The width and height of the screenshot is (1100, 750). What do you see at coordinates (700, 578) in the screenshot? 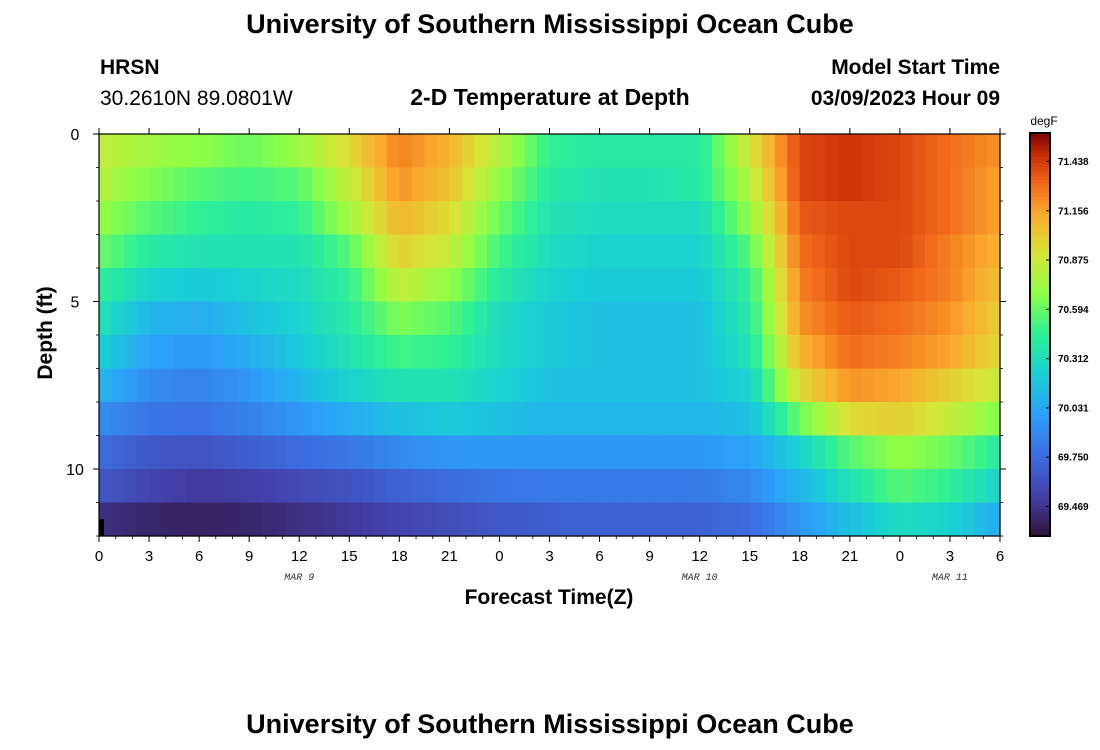
I see `date-label: MAR 10` at bounding box center [700, 578].